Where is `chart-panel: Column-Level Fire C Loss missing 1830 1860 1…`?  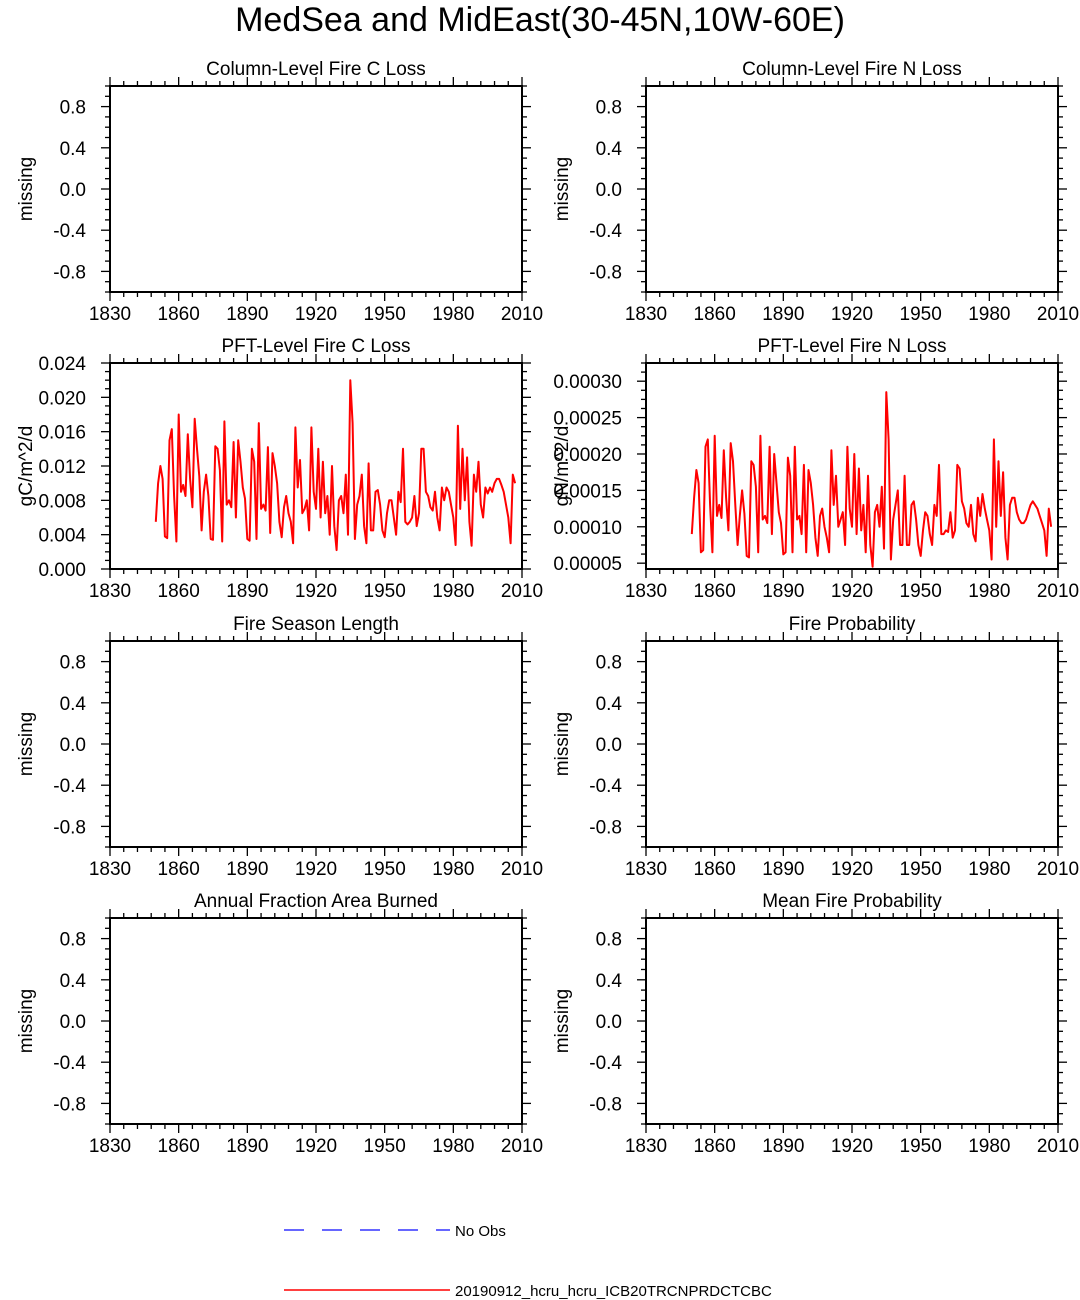 chart-panel: Column-Level Fire C Loss missing 1830 1860 1… is located at coordinates (279, 192).